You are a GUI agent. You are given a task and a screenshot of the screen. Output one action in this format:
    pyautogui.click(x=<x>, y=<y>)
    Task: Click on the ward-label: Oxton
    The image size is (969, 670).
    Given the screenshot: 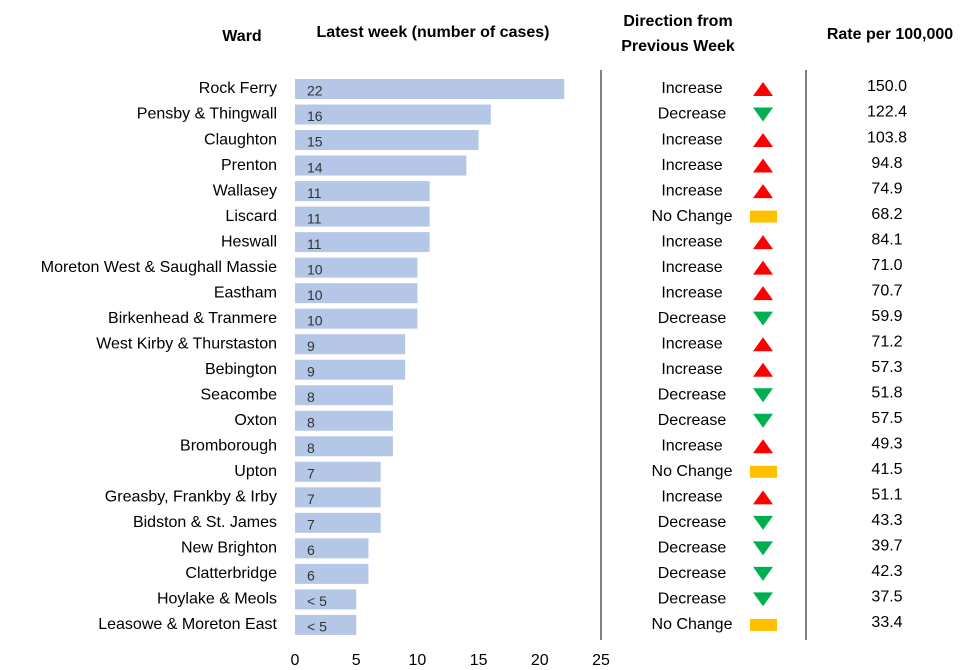 What is the action you would take?
    pyautogui.click(x=255, y=420)
    